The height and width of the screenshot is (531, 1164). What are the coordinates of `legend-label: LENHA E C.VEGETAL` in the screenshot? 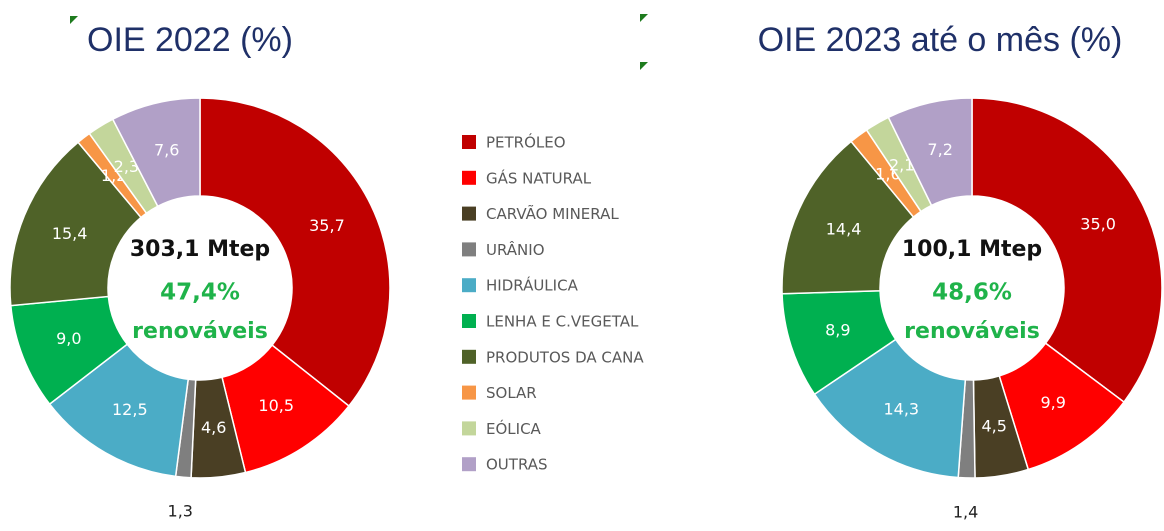 It's located at (562, 322).